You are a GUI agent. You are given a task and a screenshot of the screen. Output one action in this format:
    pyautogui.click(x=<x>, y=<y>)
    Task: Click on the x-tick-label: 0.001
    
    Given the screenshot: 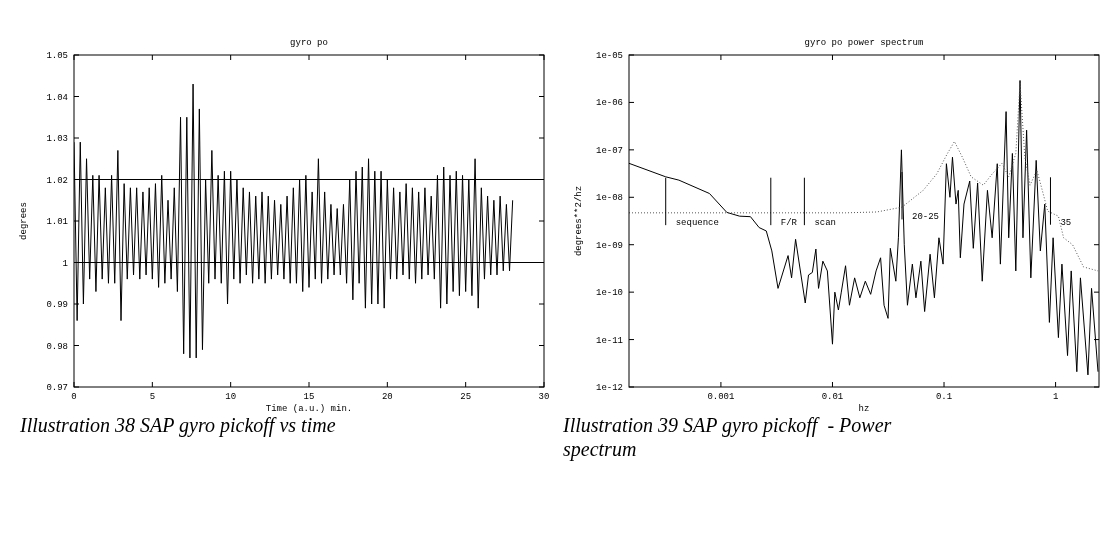 What is the action you would take?
    pyautogui.click(x=721, y=397)
    